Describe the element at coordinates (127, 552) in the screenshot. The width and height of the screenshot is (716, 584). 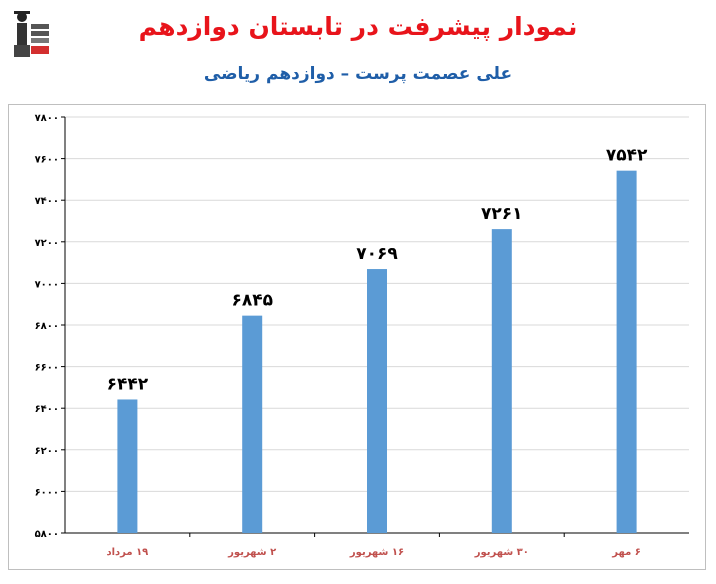
I see `x-tick-label: ۱۹ مرداد` at that location.